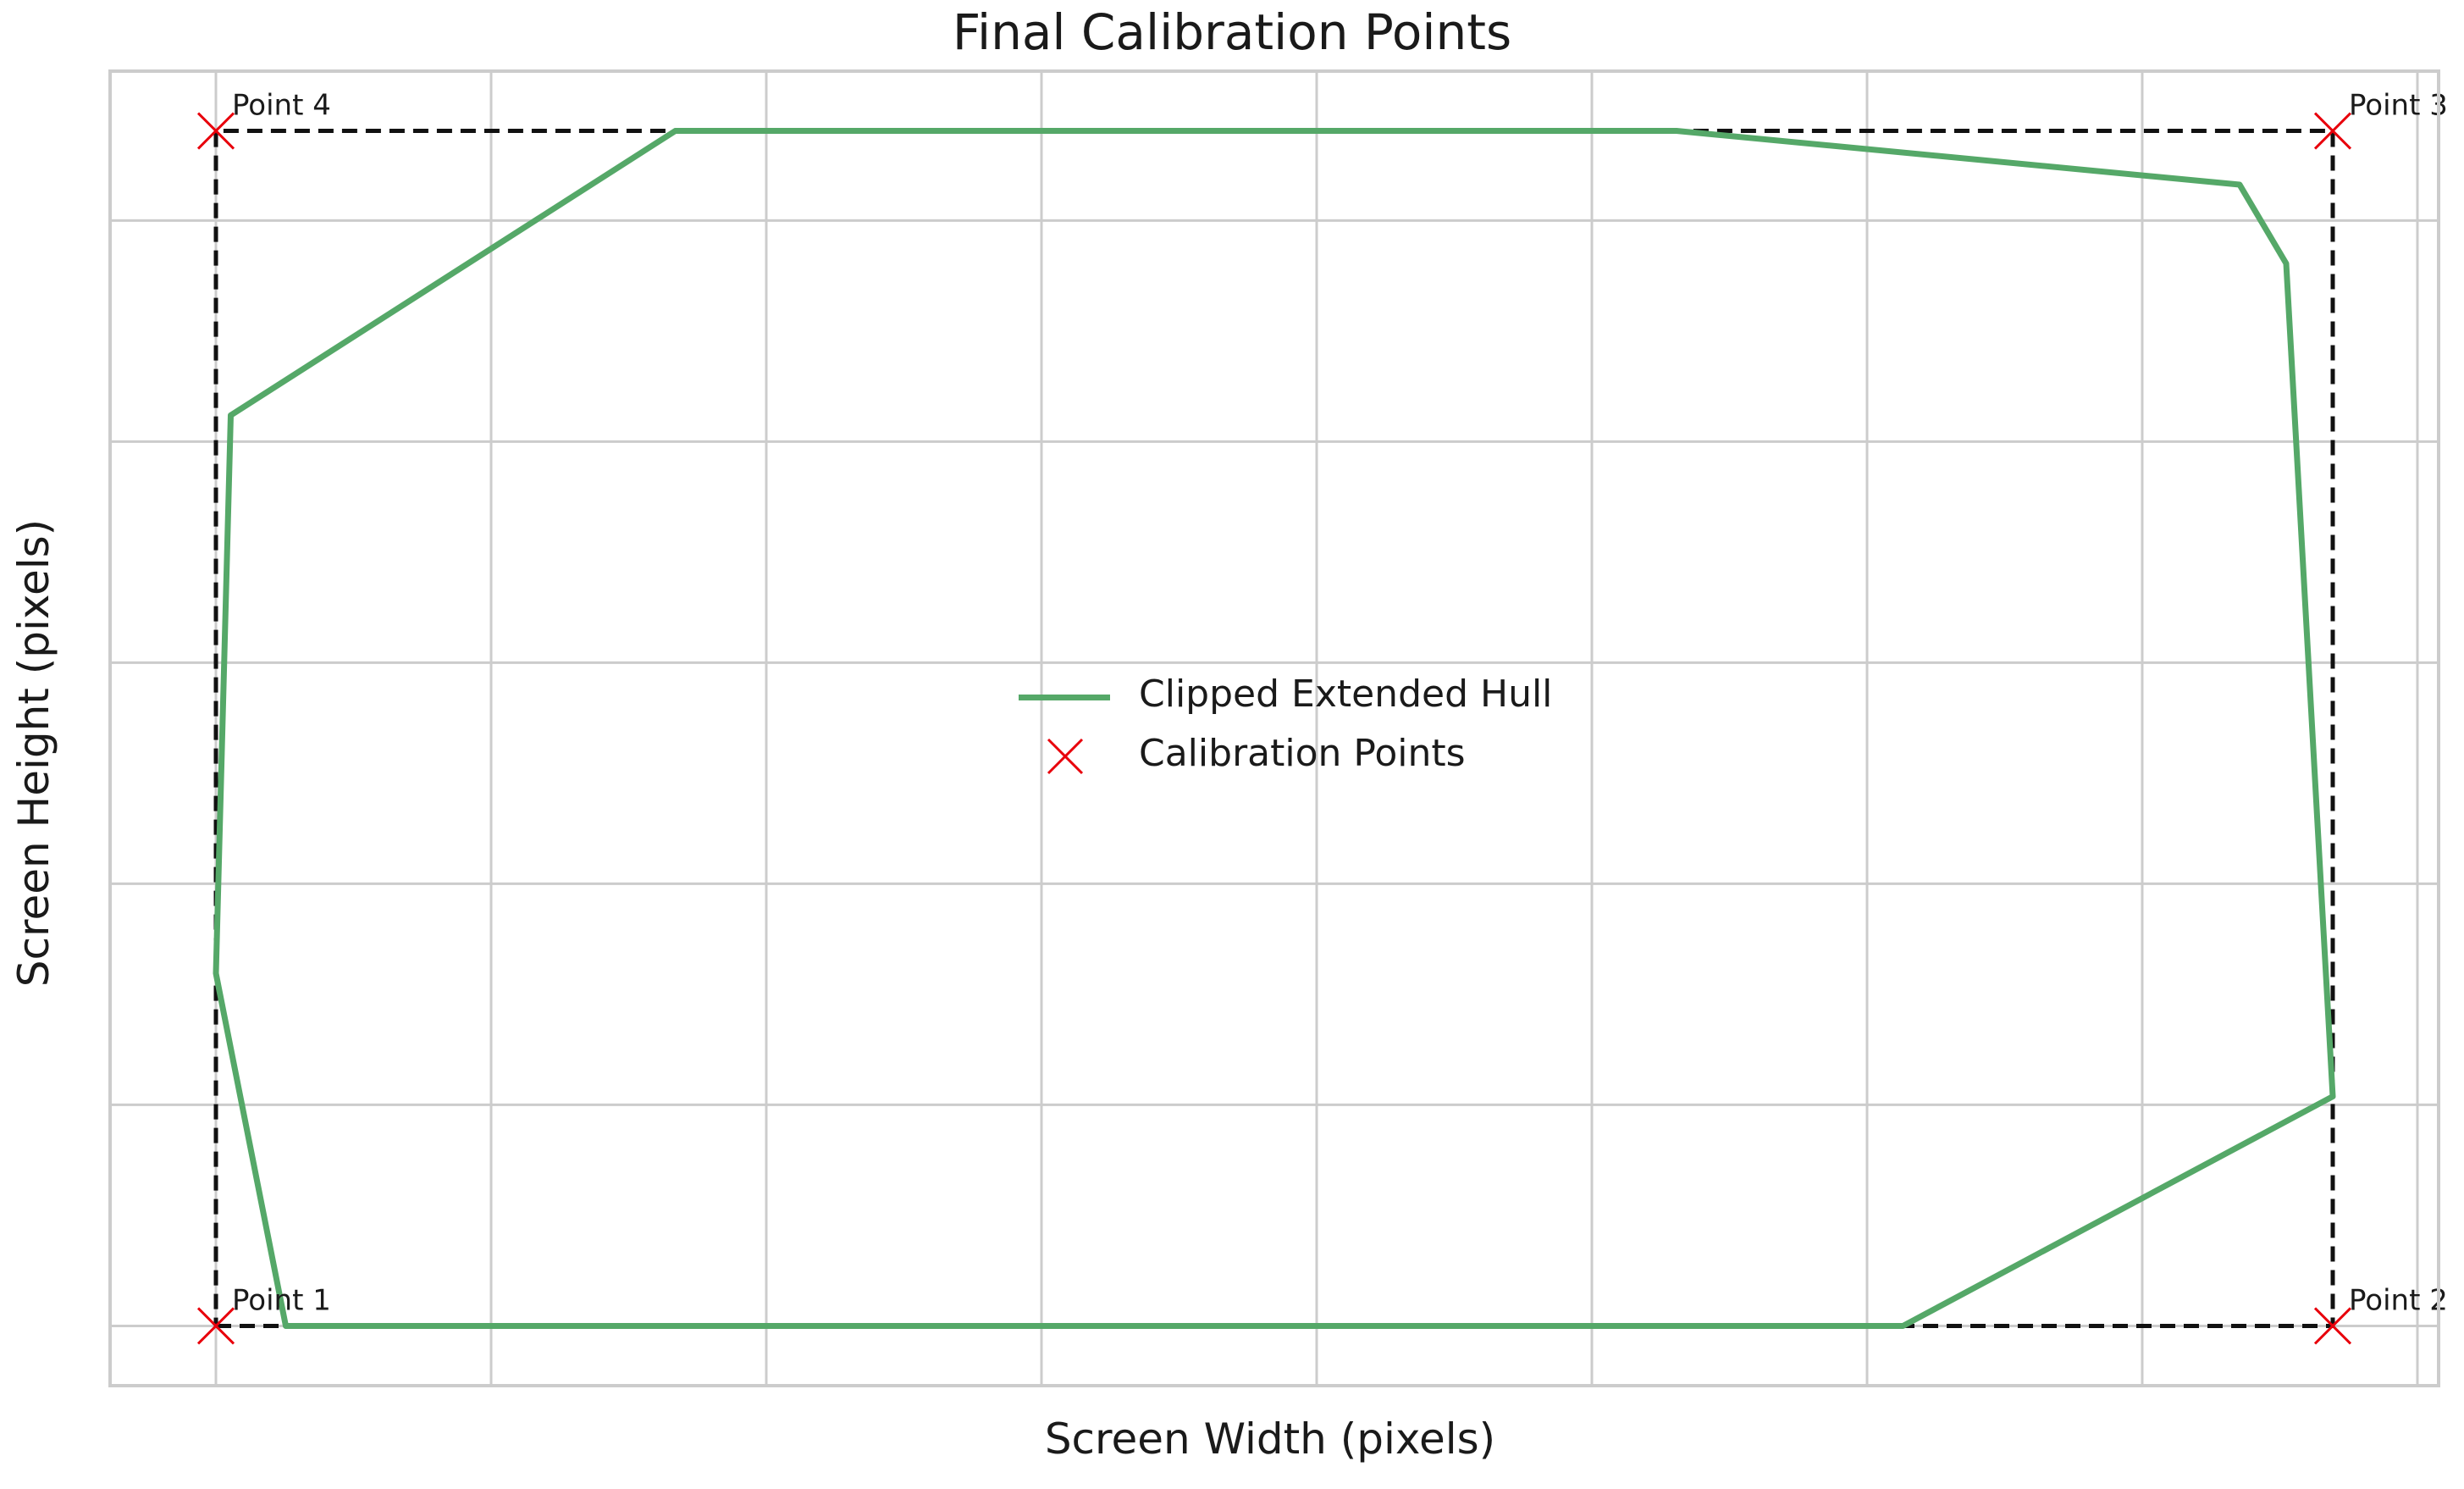  I want to click on point-label-4: Point 4, so click(281, 106).